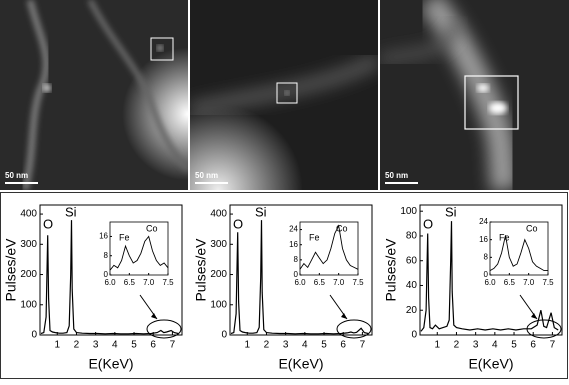 This screenshot has width=569, height=385. Describe the element at coordinates (412, 310) in the screenshot. I see `y-tick-label: 20` at that location.